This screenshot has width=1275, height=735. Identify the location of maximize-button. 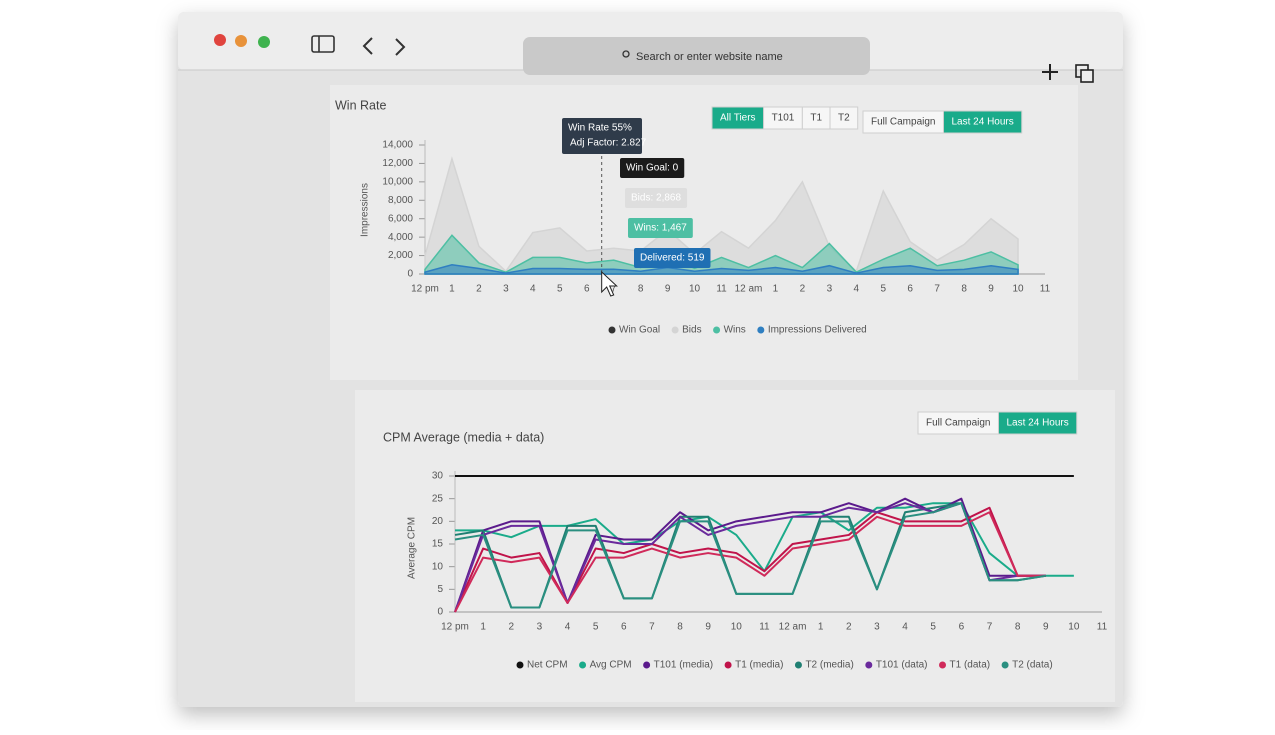
(264, 42).